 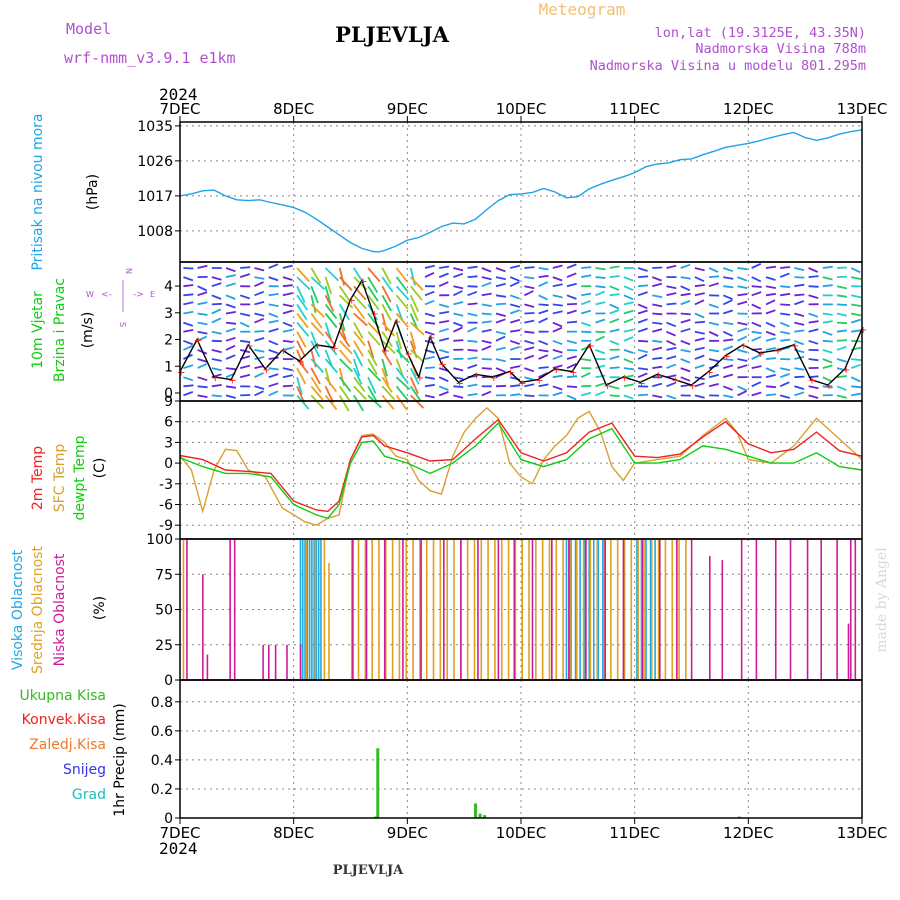 I want to click on top-x-tick-label: 10DEC, so click(x=521, y=109).